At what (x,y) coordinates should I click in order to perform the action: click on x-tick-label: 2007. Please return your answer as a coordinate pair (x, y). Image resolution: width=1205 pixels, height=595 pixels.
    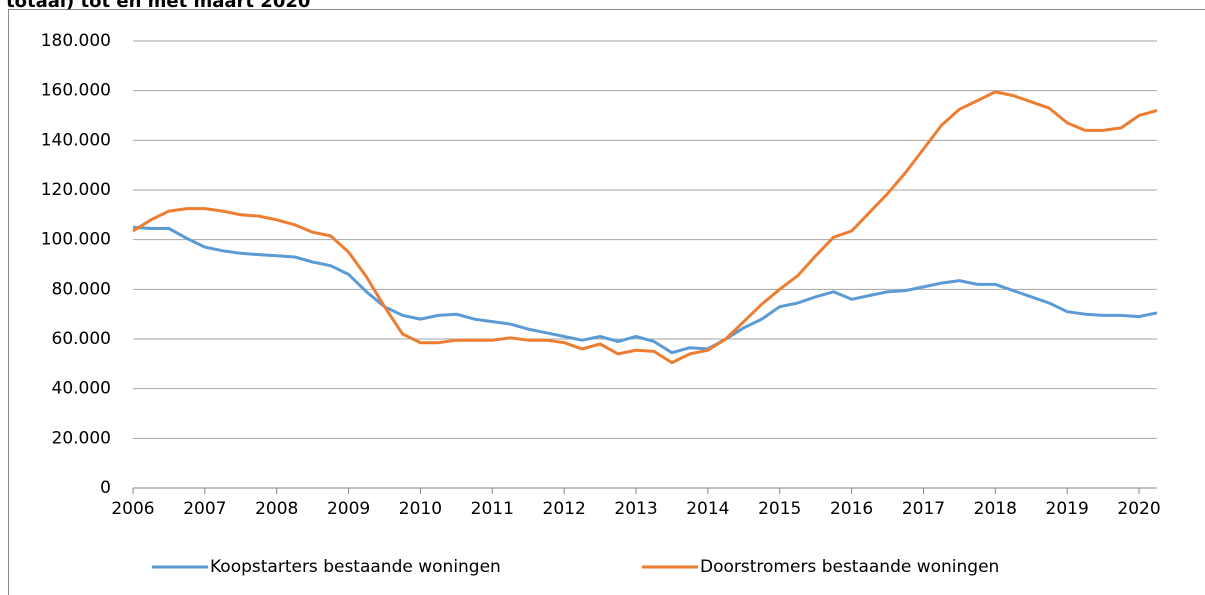
    Looking at the image, I should click on (204, 509).